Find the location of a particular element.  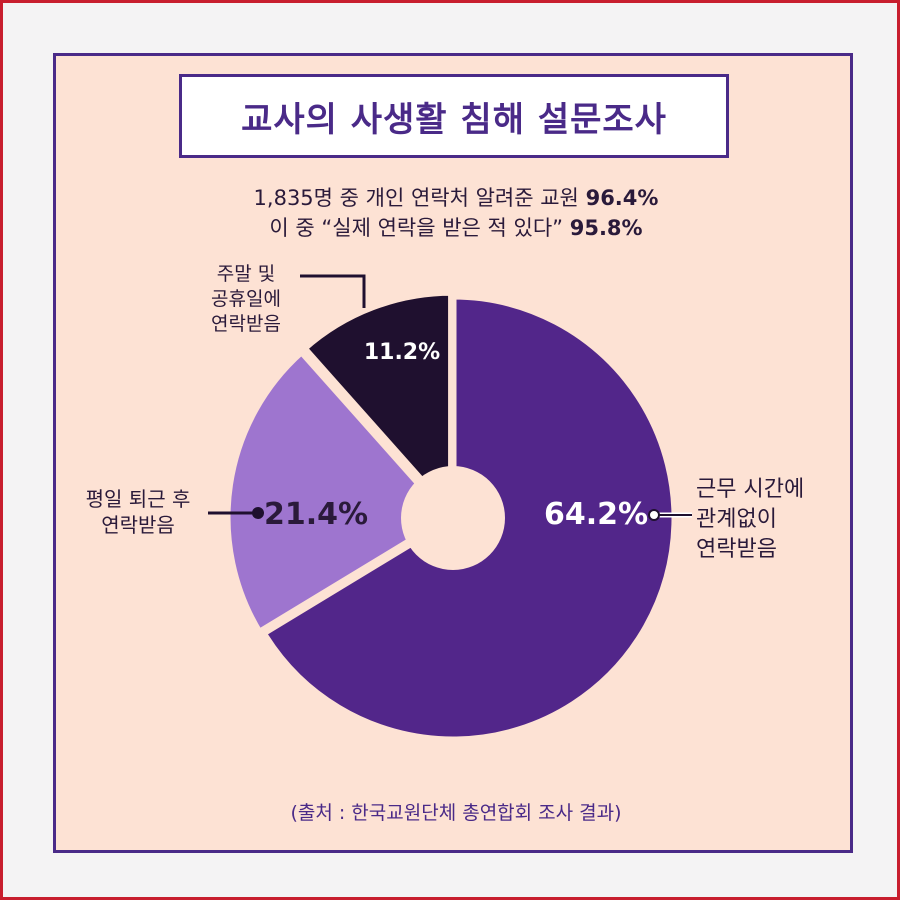

page-title: 교사의 사생활 침해 설문조사 is located at coordinates (454, 119).